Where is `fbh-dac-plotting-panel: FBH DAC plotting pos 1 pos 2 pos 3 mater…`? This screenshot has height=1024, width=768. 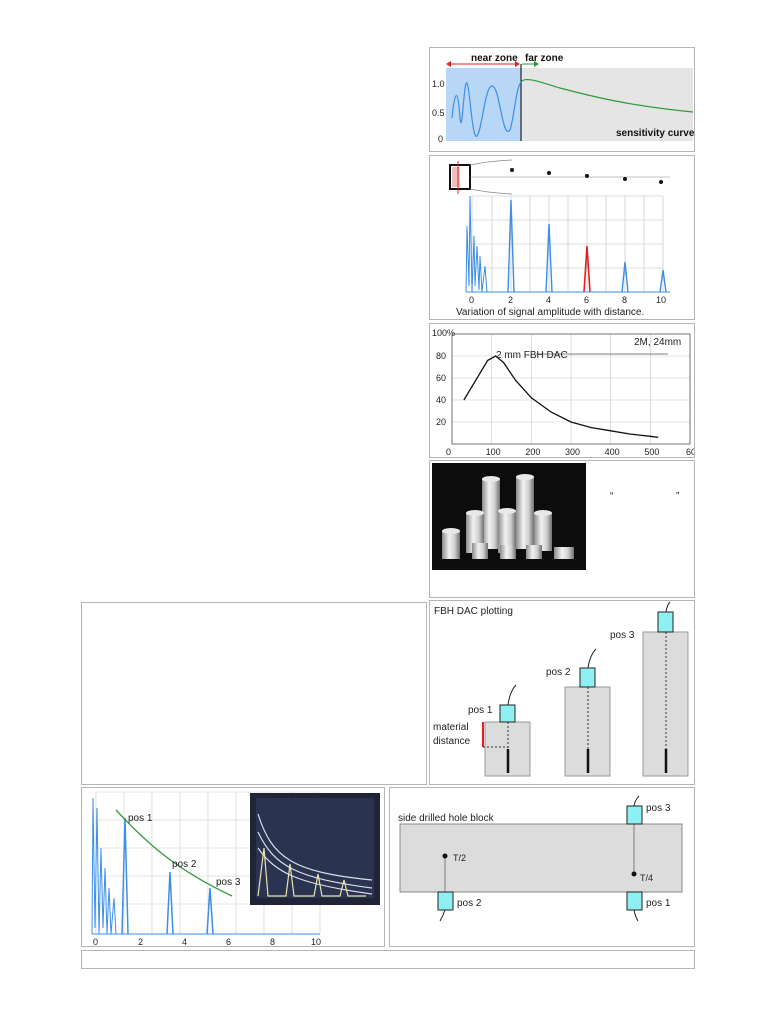
fbh-dac-plotting-panel: FBH DAC plotting pos 1 pos 2 pos 3 mater… is located at coordinates (562, 692).